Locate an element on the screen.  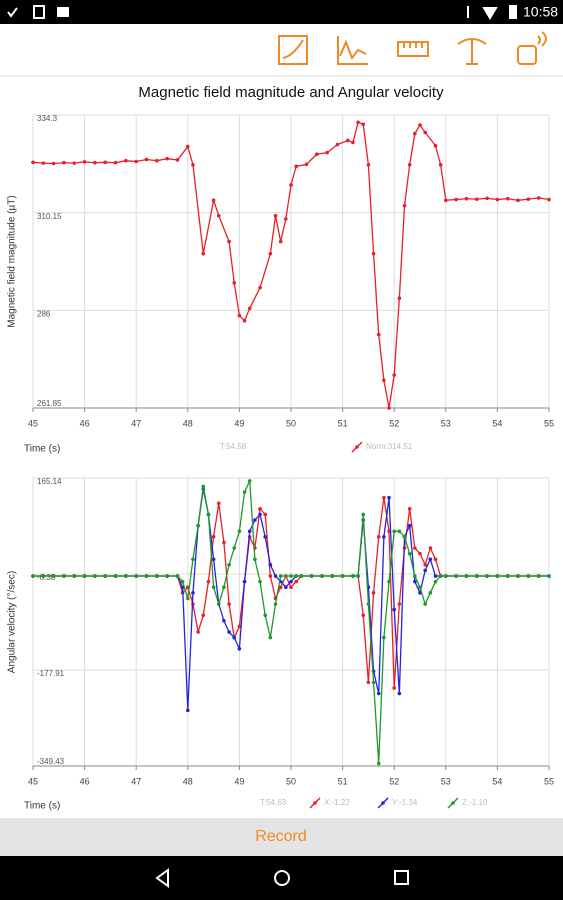
x-tick-label: 55 is located at coordinates (549, 423).